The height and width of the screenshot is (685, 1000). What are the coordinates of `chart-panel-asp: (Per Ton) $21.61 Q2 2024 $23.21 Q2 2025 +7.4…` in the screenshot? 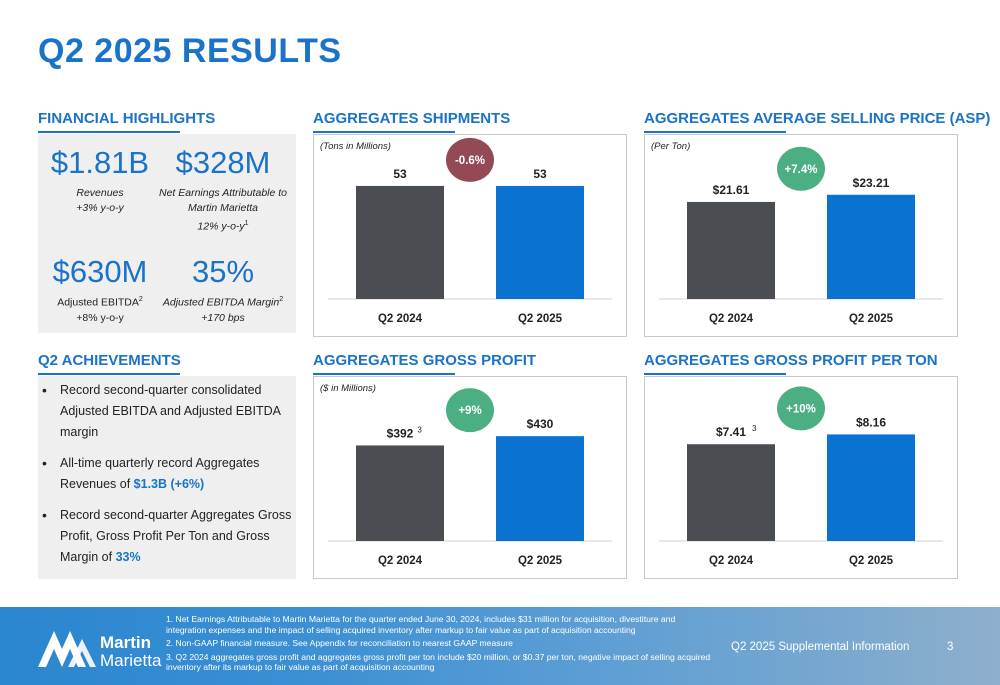 It's located at (801, 235).